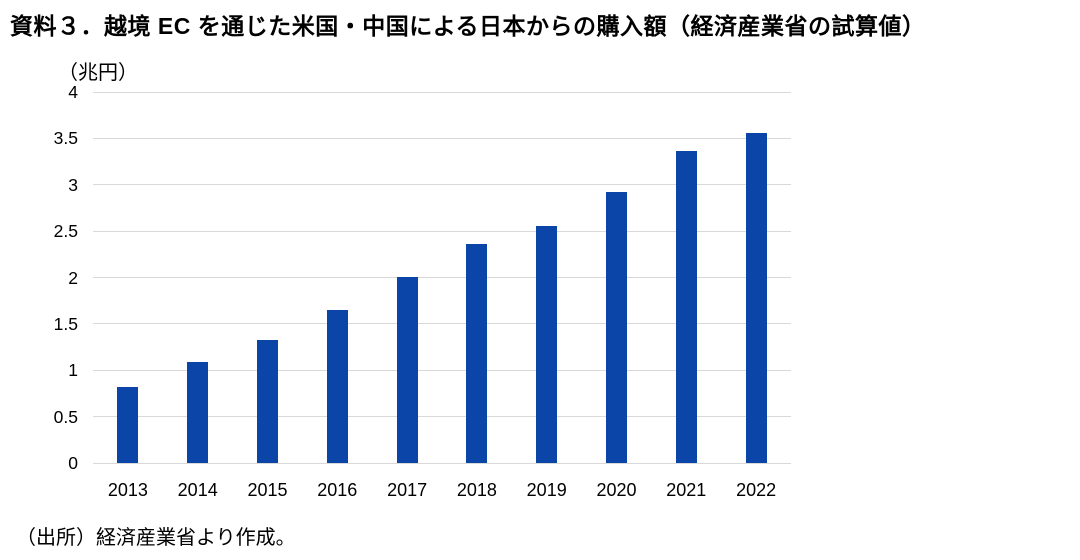 Image resolution: width=1080 pixels, height=560 pixels. What do you see at coordinates (65, 138) in the screenshot?
I see `y-tick-label: 3.5` at bounding box center [65, 138].